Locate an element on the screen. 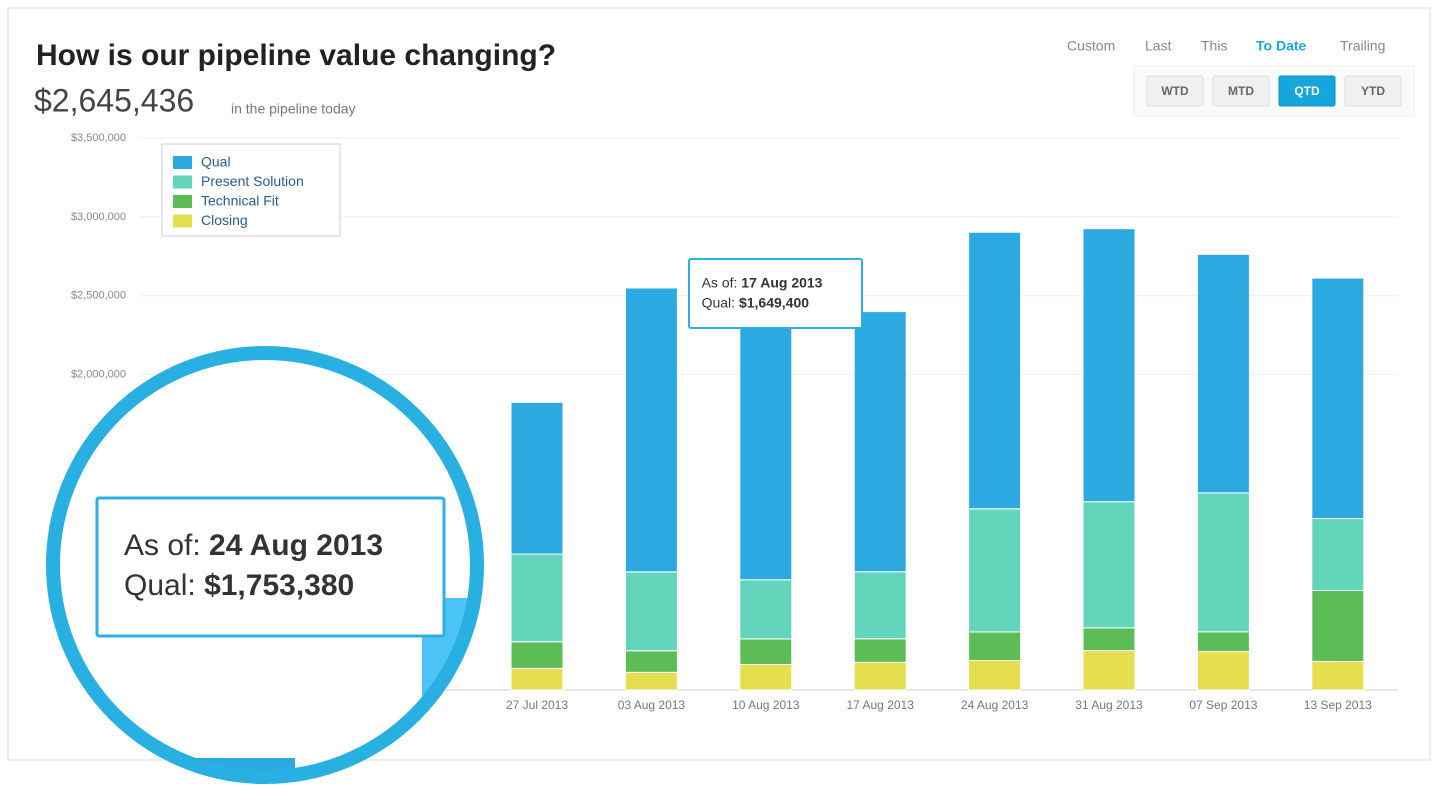  x-tick-label: 31 Aug 2013 is located at coordinates (1109, 705).